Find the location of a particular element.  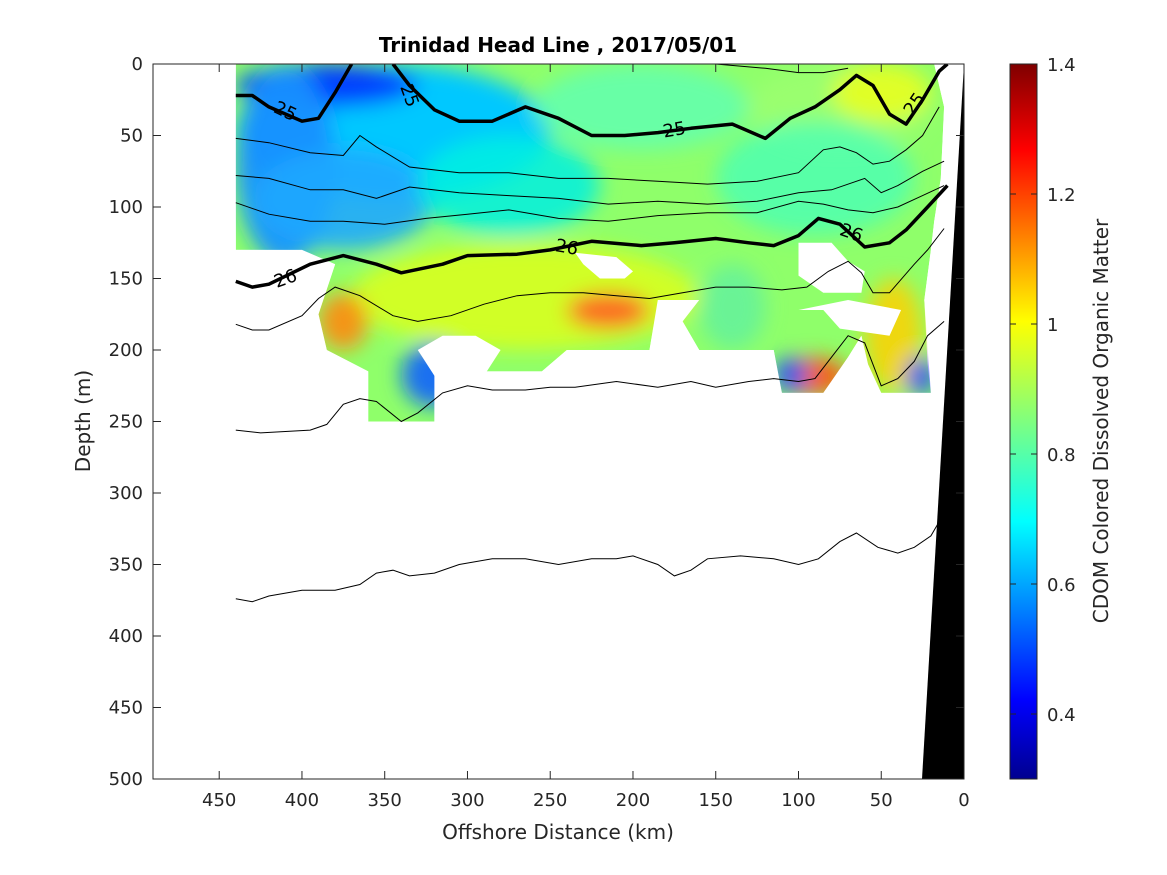

x-axis-label: Offshore Distance (km) is located at coordinates (558, 832).